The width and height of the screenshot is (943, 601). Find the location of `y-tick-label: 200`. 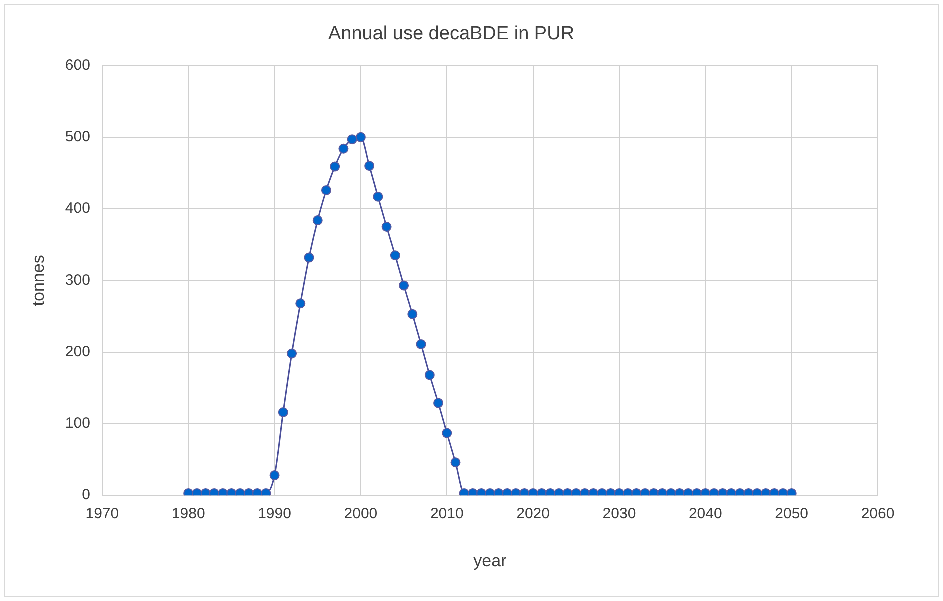

y-tick-label: 200 is located at coordinates (77, 351).